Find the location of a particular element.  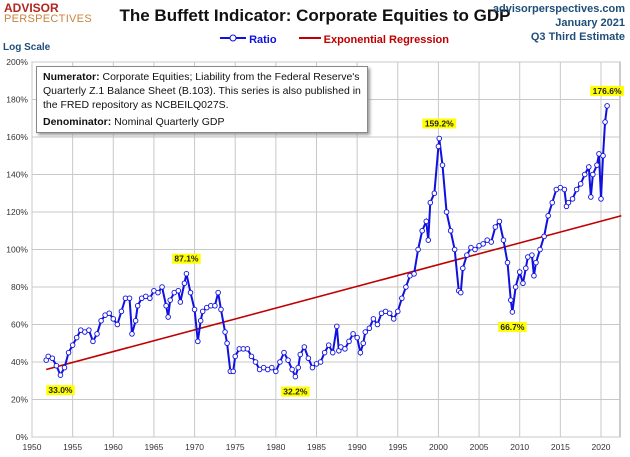

y-tick-label: 100% is located at coordinates (17, 250).